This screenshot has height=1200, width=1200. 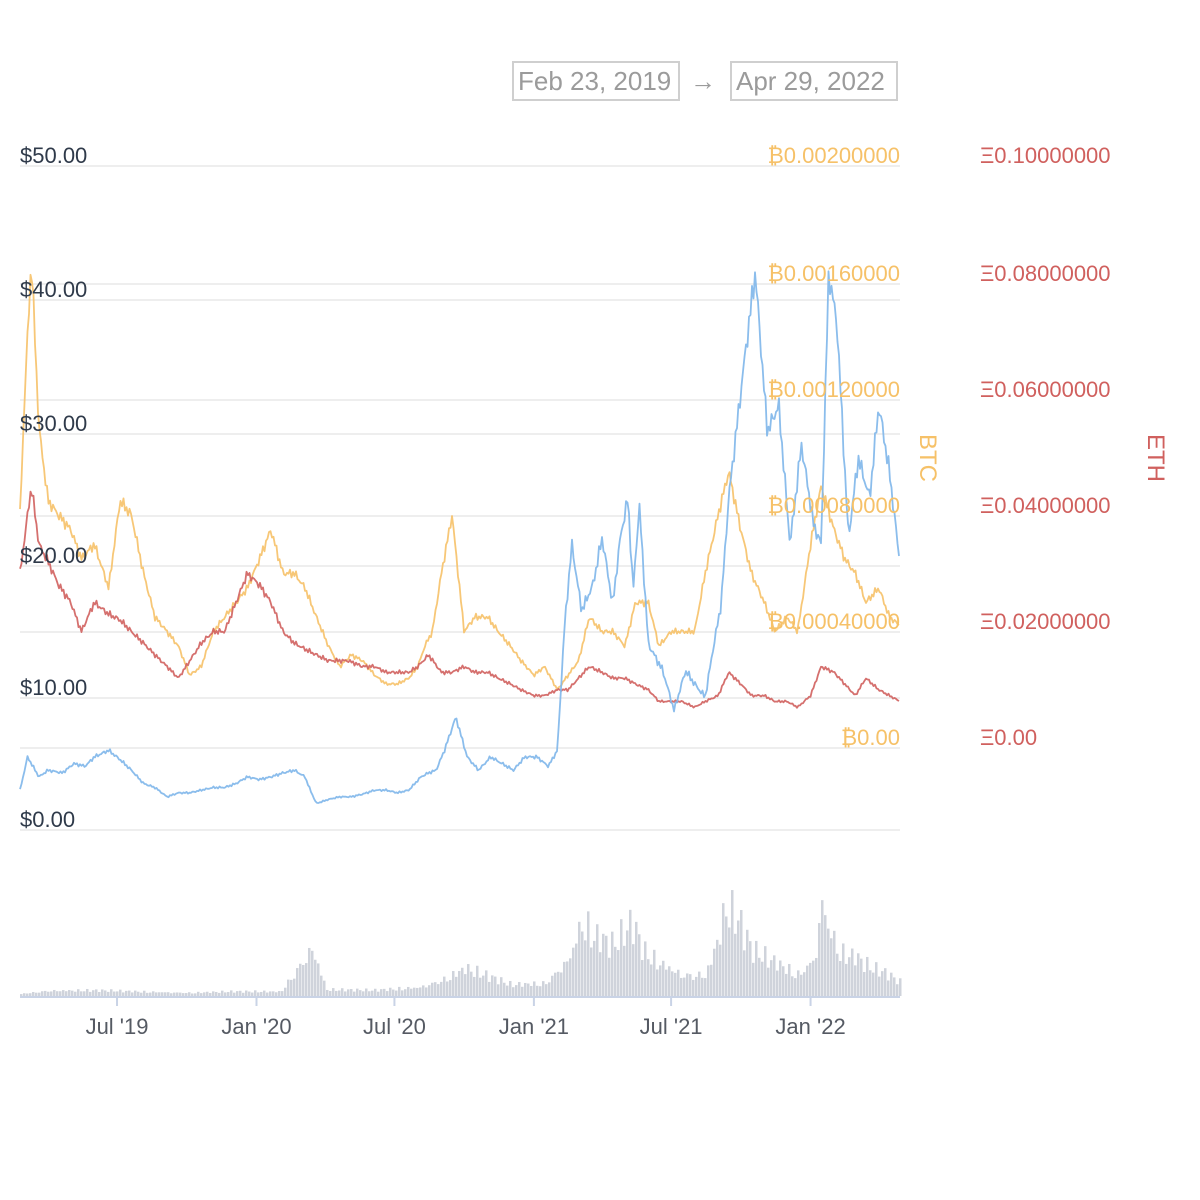 I want to click on x-tick-label: Jan '22, so click(x=810, y=1026).